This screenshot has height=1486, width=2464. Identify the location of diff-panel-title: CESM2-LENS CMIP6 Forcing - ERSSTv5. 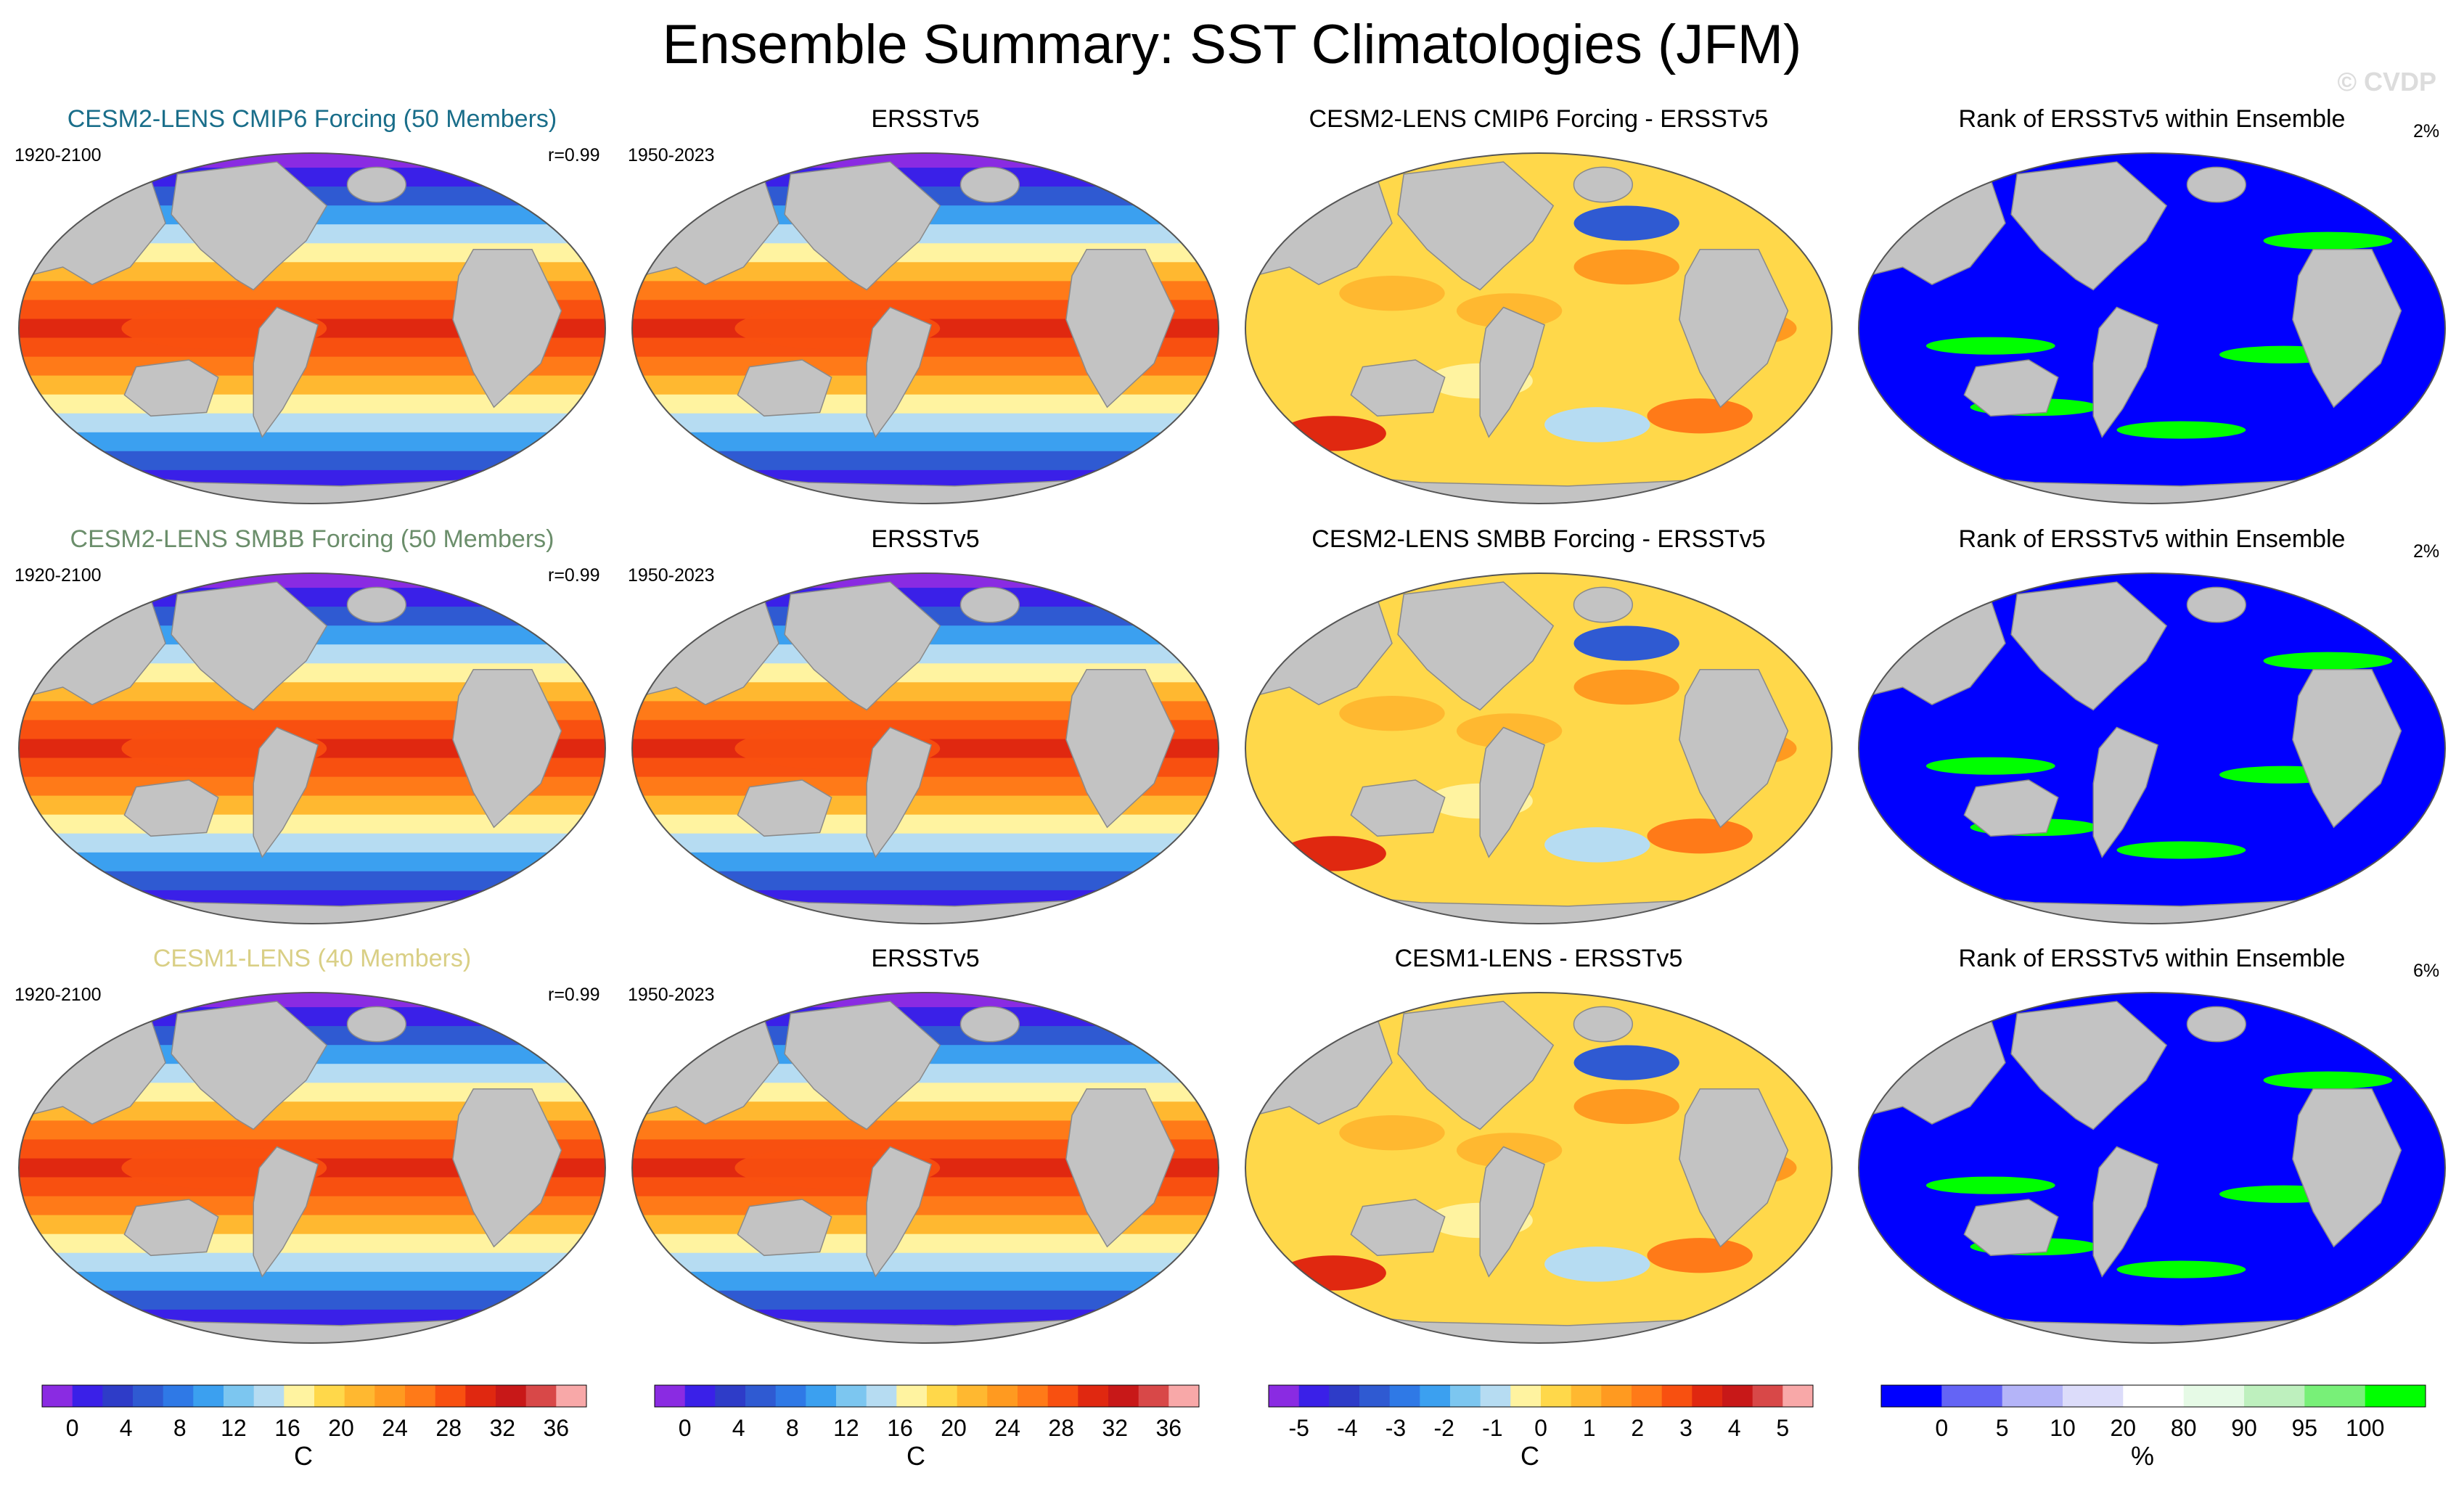
(1539, 119).